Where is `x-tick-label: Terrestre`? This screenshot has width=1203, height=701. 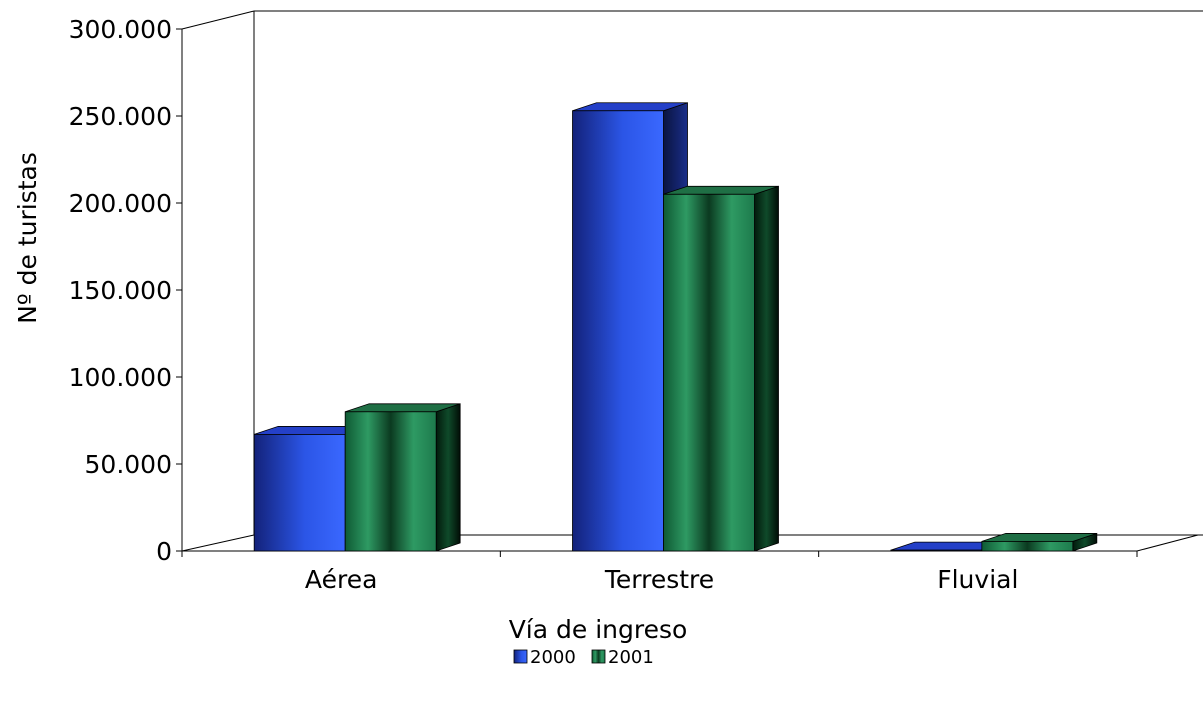 x-tick-label: Terrestre is located at coordinates (659, 579).